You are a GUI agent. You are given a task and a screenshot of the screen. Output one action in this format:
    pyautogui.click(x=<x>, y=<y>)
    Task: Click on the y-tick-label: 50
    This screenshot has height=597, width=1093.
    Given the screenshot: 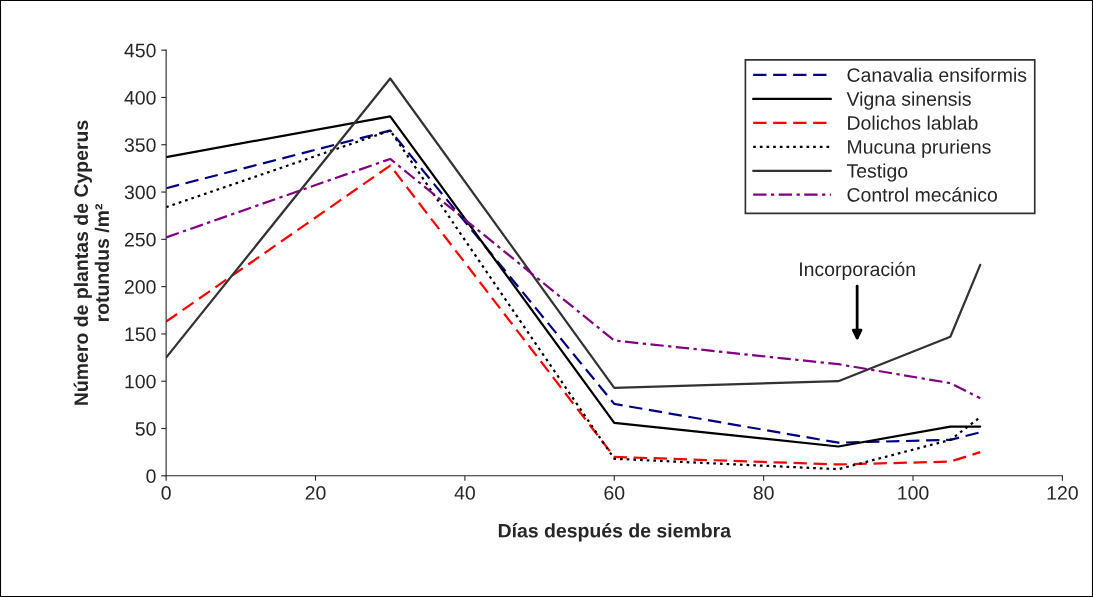 What is the action you would take?
    pyautogui.click(x=145, y=428)
    